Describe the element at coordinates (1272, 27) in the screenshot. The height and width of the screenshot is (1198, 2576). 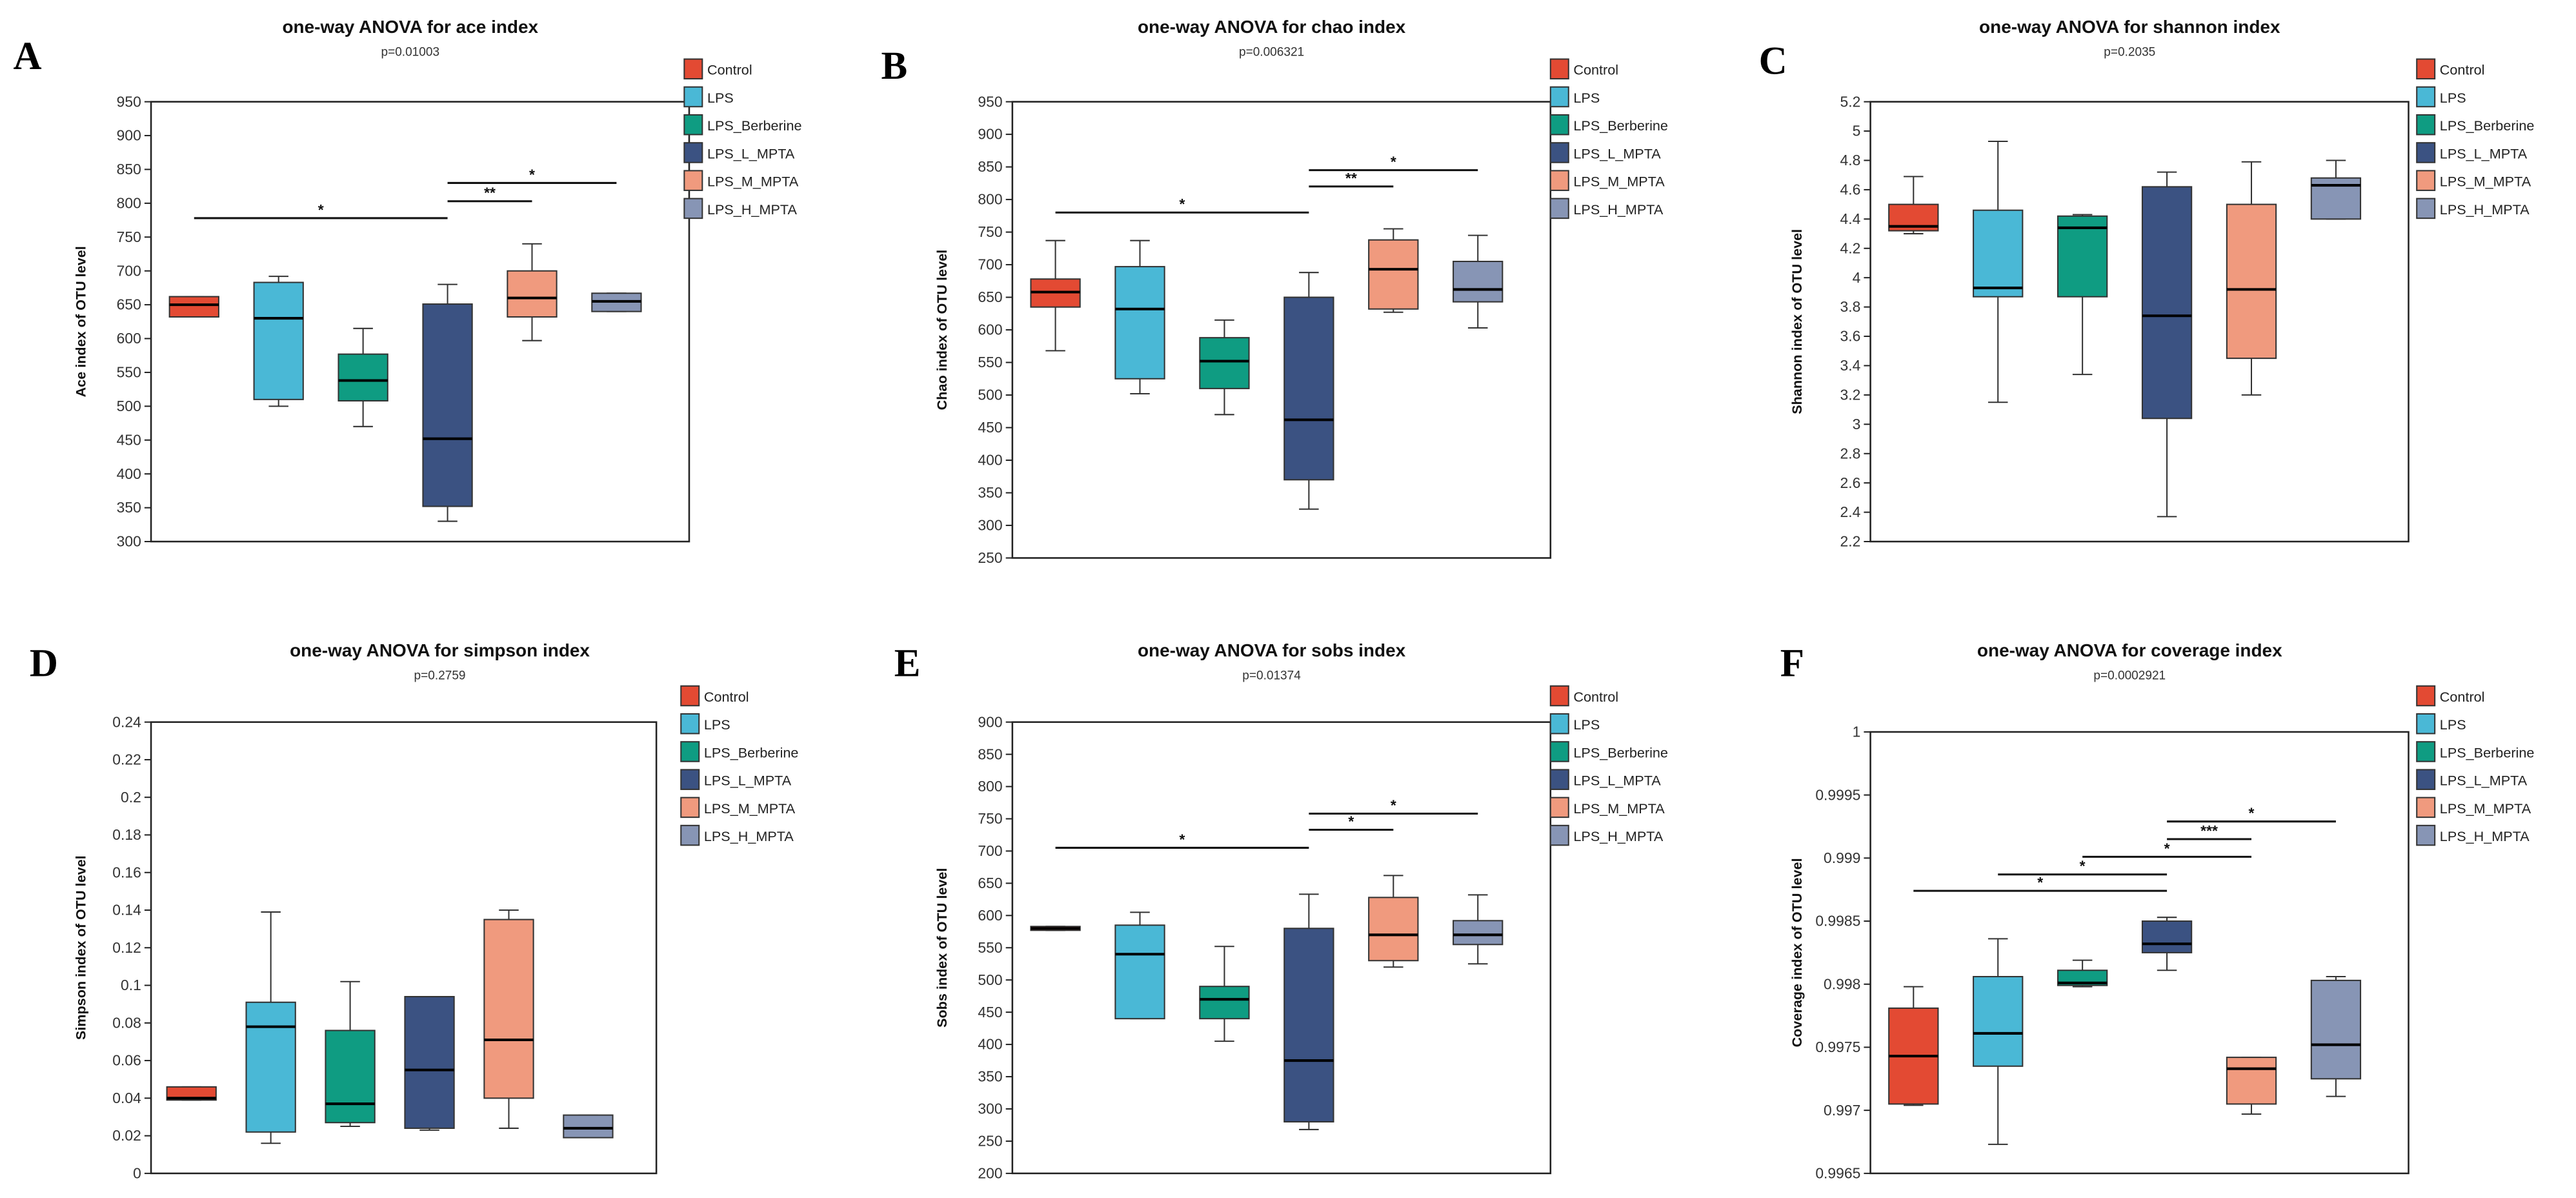
I see `chart-title: one-way ANOVA for chao index` at that location.